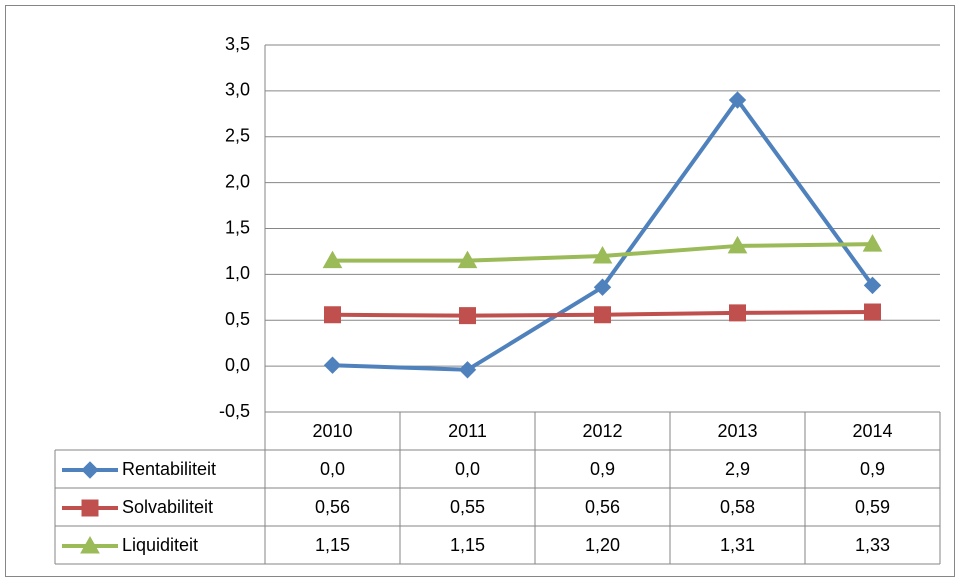  I want to click on y-tick-label: 1,5, so click(237, 227).